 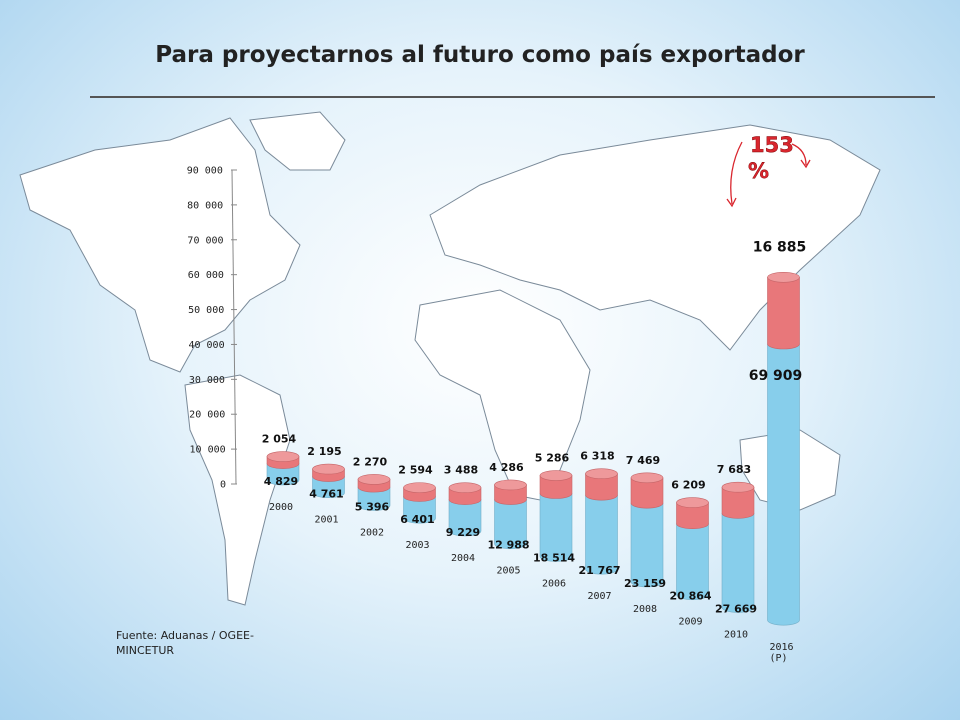 I want to click on bar-9: 20 864 6 209, so click(x=690, y=541).